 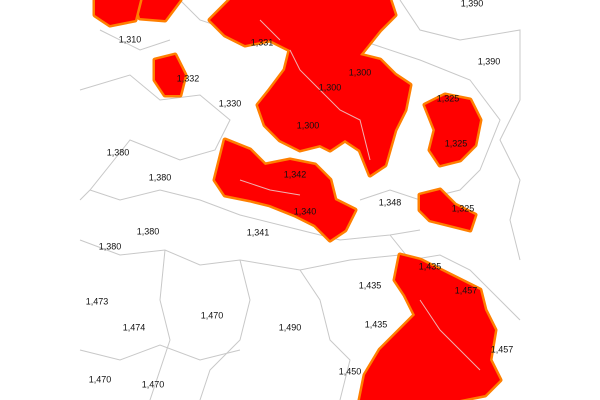 What do you see at coordinates (350, 371) in the screenshot?
I see `area-label: 1,450` at bounding box center [350, 371].